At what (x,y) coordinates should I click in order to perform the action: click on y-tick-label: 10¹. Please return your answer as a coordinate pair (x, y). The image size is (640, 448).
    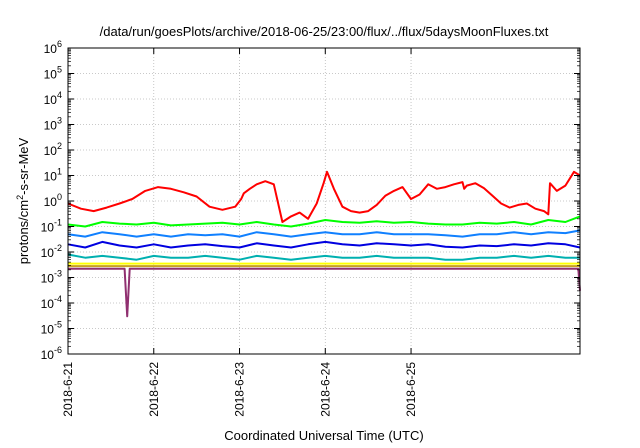
    Looking at the image, I should click on (53, 175).